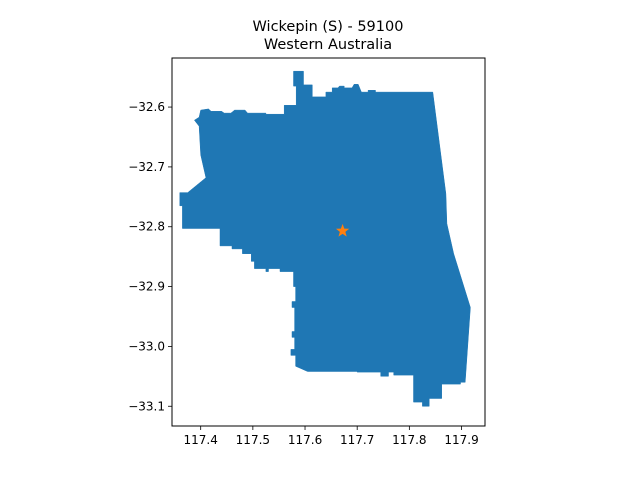 The width and height of the screenshot is (640, 480). Describe the element at coordinates (146, 287) in the screenshot. I see `y-tick-label: −32.9` at that location.